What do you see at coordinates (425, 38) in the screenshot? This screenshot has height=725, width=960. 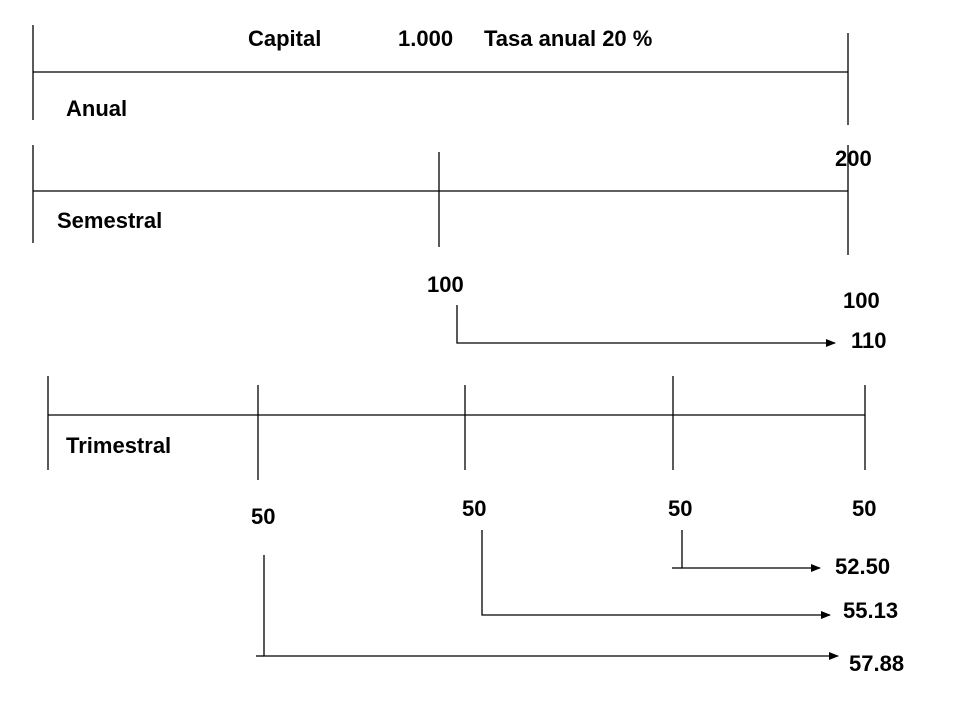 I see `capital-value: 1.000` at bounding box center [425, 38].